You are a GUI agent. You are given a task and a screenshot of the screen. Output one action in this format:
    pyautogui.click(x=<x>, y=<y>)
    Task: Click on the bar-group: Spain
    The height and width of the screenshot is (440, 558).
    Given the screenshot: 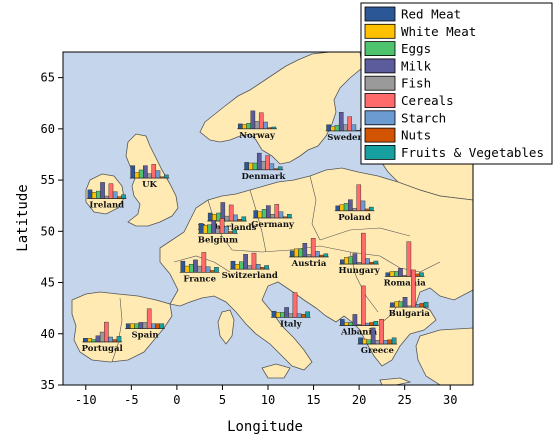 What is the action you would take?
    pyautogui.click(x=145, y=324)
    